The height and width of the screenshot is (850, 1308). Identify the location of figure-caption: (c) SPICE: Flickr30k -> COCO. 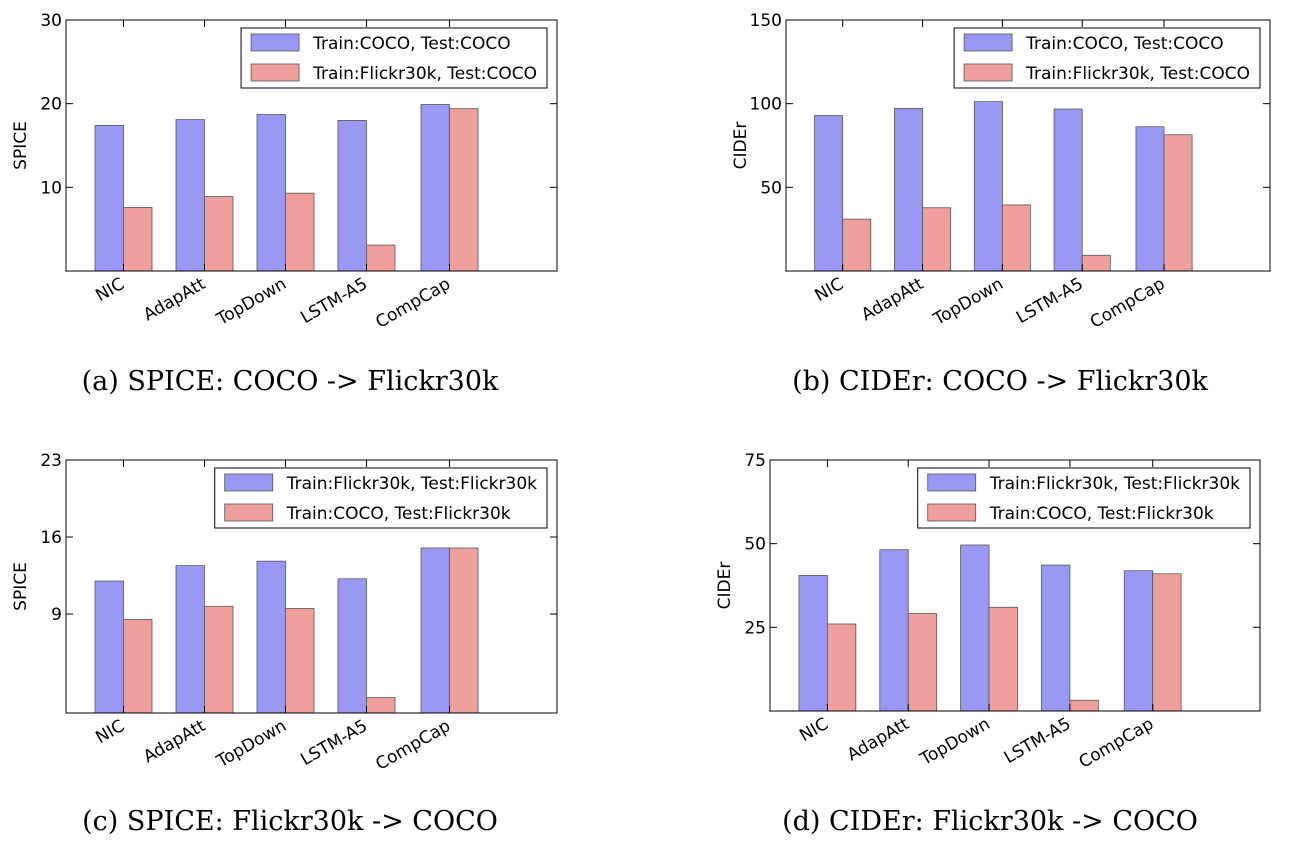
(290, 821).